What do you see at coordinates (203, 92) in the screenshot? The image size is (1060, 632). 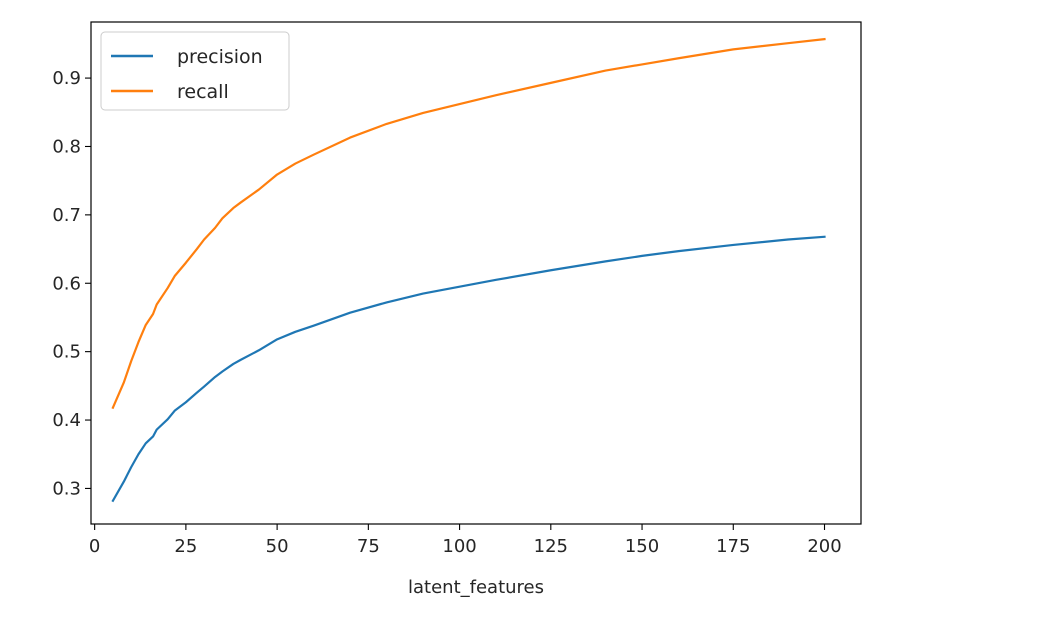 I see `legend-label-recall: recall` at bounding box center [203, 92].